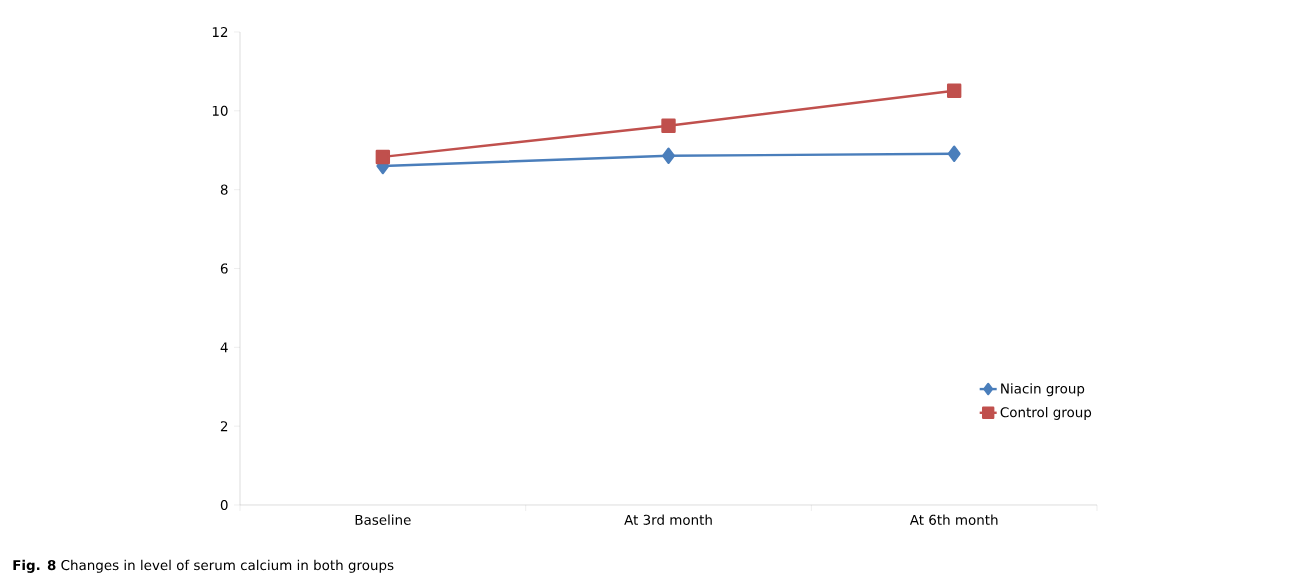 The image size is (1293, 582). Describe the element at coordinates (224, 268) in the screenshot. I see `y-tick-label: 6` at that location.